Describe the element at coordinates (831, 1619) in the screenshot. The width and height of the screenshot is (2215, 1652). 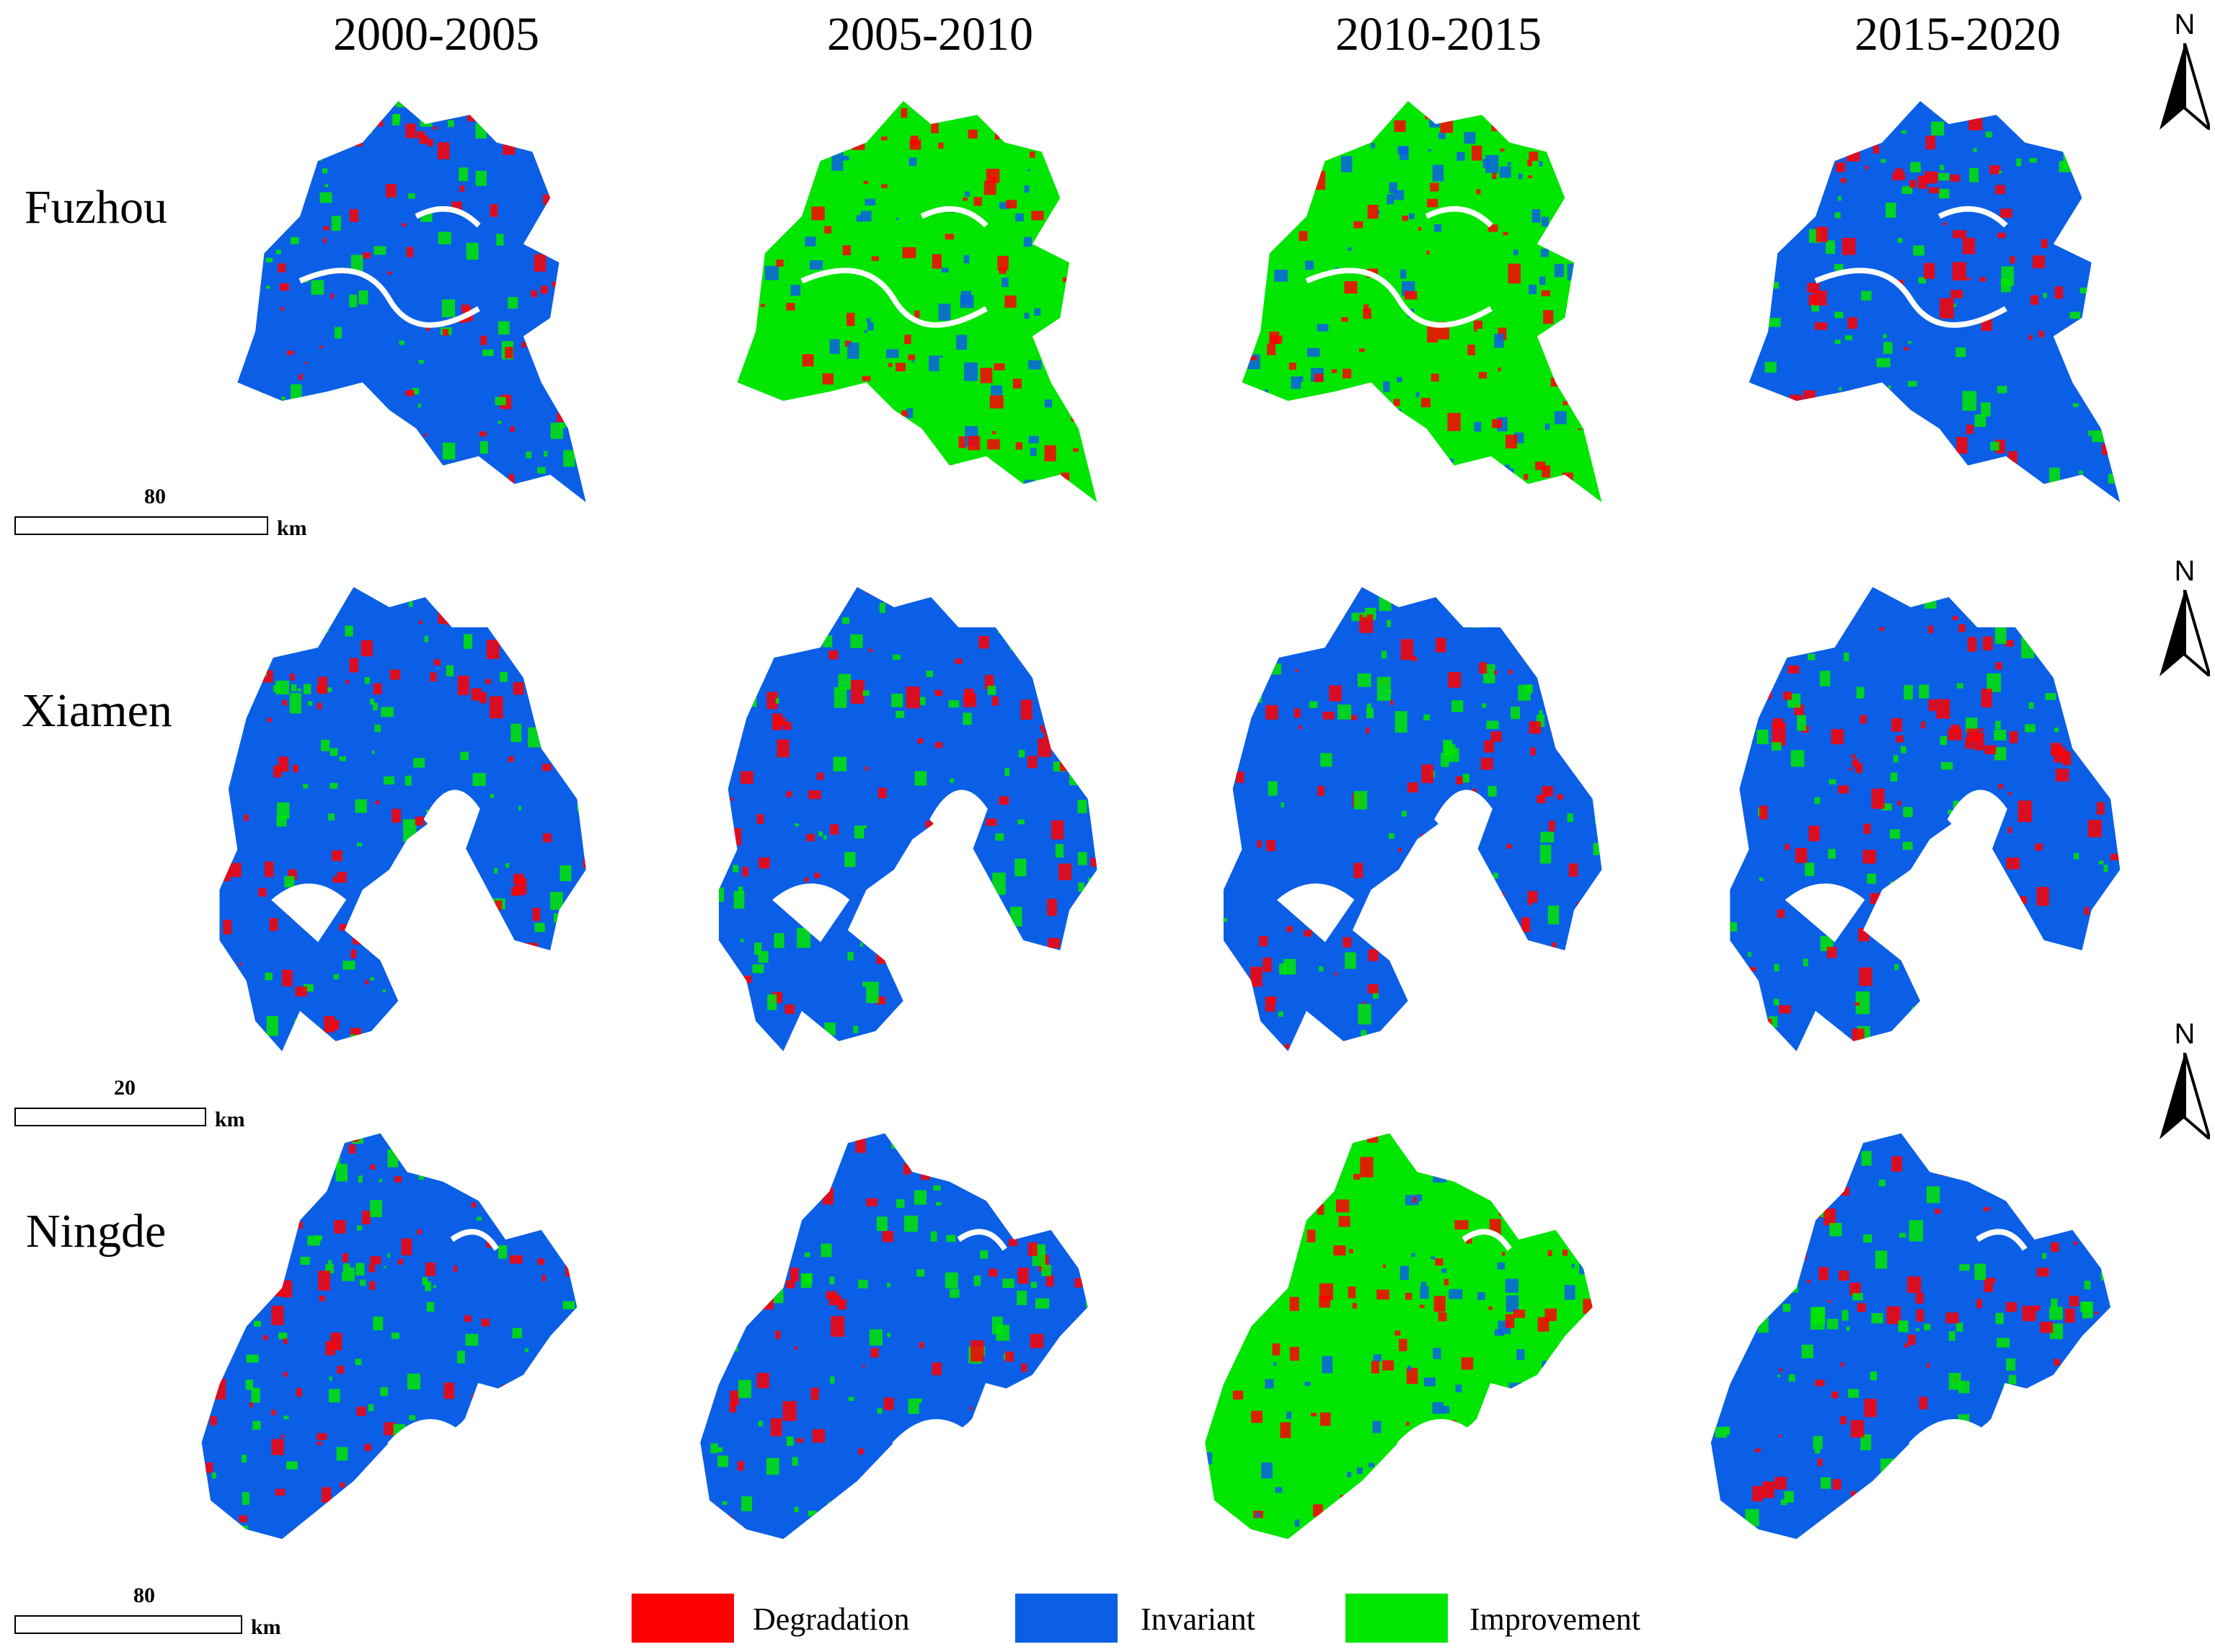
I see `legend-label-degradation: Degradation` at that location.